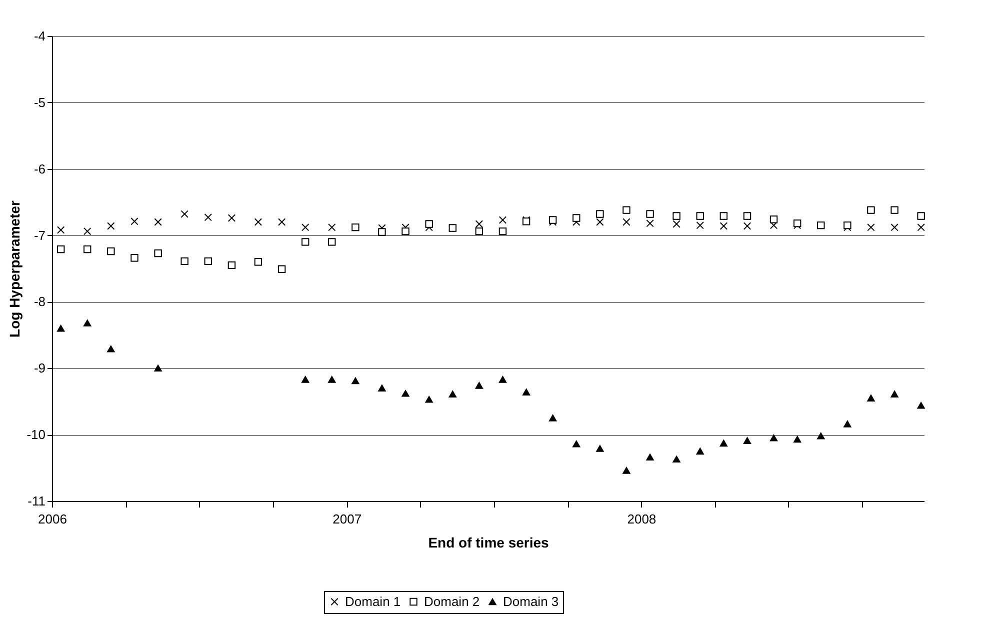 This screenshot has height=622, width=981. Describe the element at coordinates (14, 269) in the screenshot. I see `y-axis-title: Log Hyperparameter` at that location.